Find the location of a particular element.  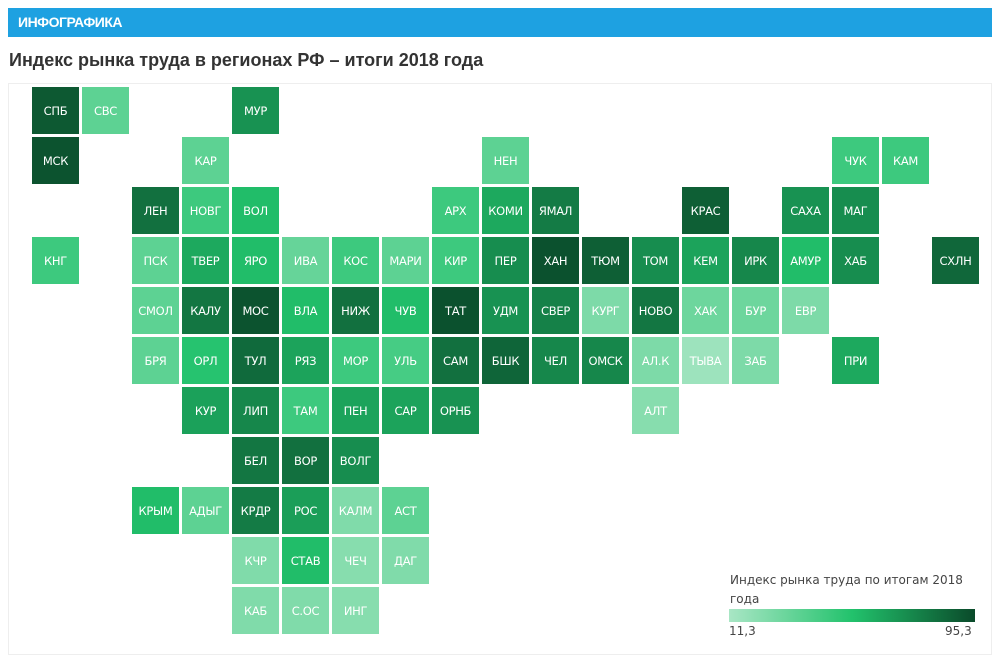

region-tile: КАР is located at coordinates (205, 160).